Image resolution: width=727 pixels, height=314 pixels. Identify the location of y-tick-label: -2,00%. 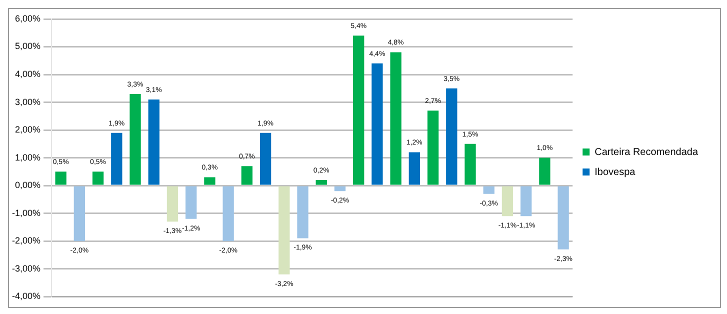
(26, 241).